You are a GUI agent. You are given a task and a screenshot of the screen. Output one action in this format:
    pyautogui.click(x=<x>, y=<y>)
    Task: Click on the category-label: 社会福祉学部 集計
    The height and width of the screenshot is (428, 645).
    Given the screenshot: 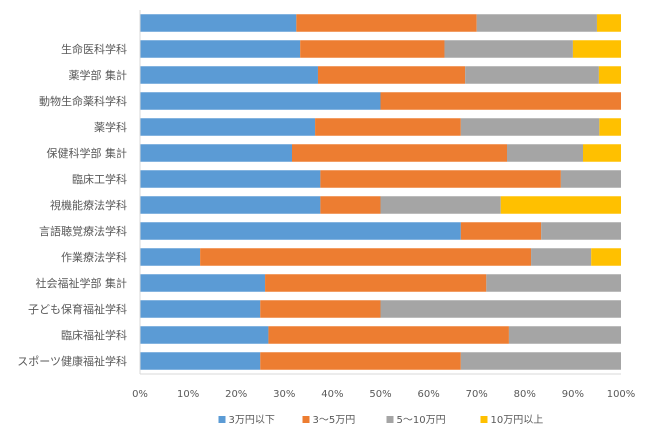 What is the action you would take?
    pyautogui.click(x=82, y=283)
    